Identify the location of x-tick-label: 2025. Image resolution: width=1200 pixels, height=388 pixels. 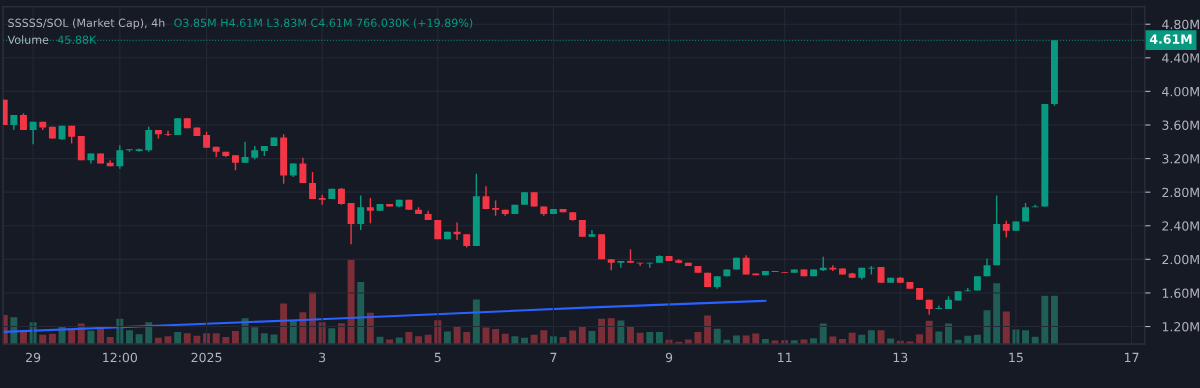
(206, 357).